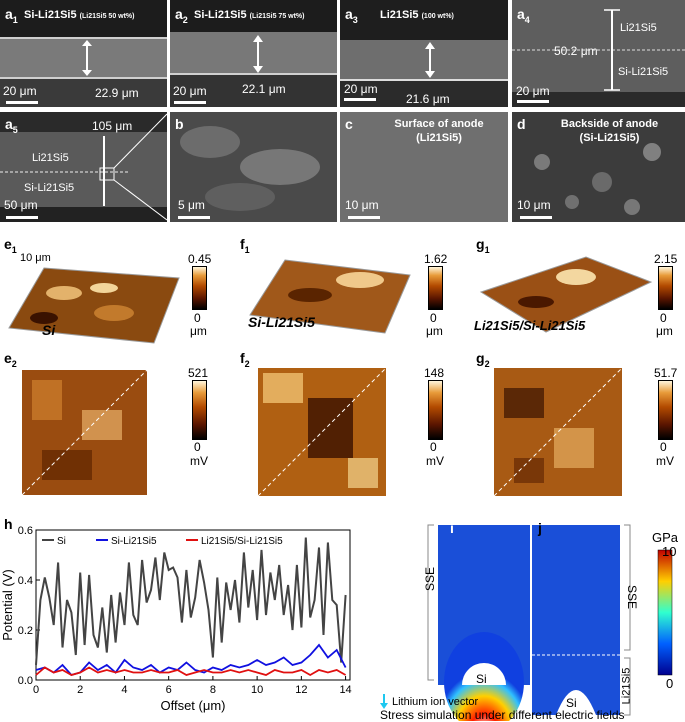 The width and height of the screenshot is (685, 722). I want to click on panel-label-f2: f2, so click(245, 359).